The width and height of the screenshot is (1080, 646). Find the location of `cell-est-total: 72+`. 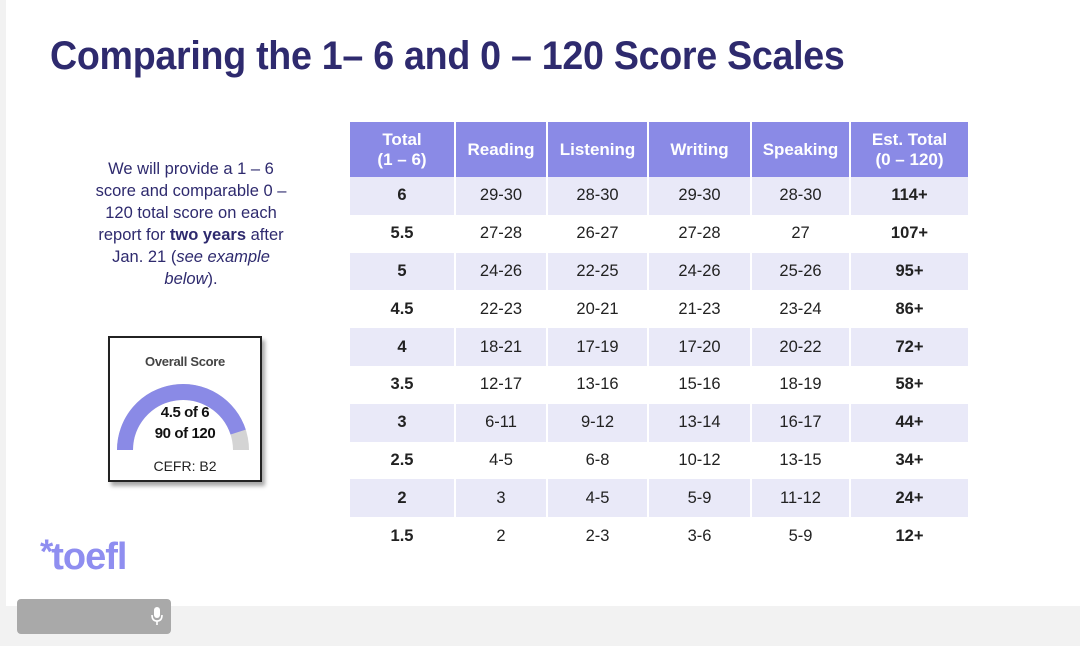

cell-est-total: 72+ is located at coordinates (909, 347).